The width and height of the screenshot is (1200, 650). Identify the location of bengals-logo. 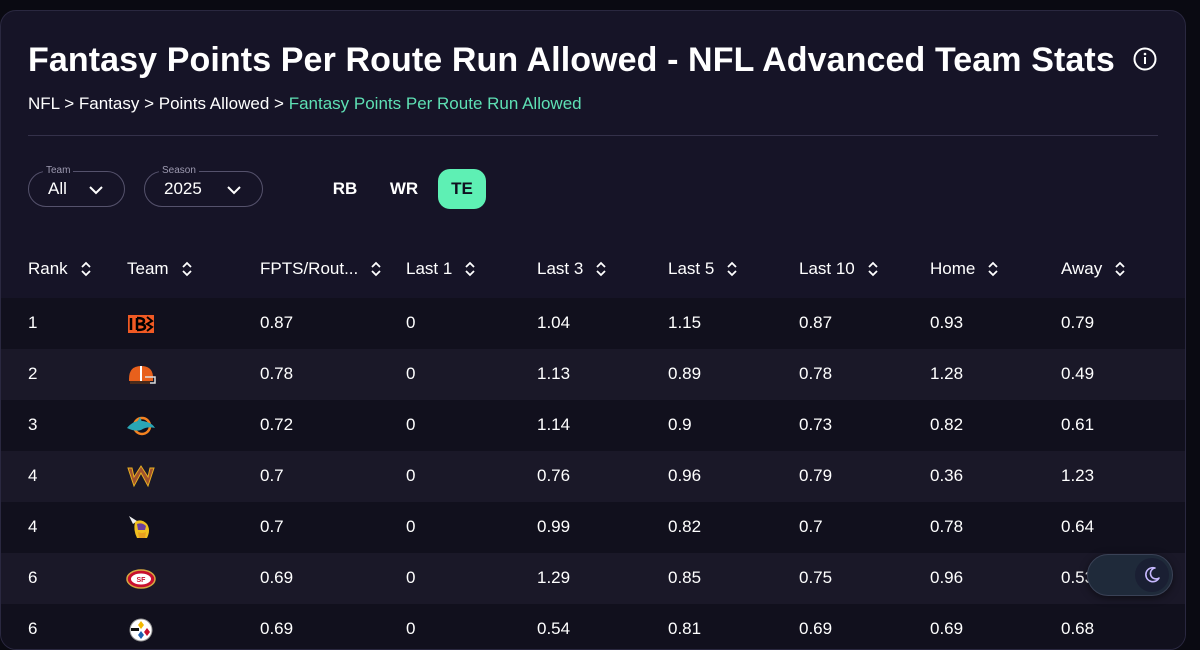
(141, 324).